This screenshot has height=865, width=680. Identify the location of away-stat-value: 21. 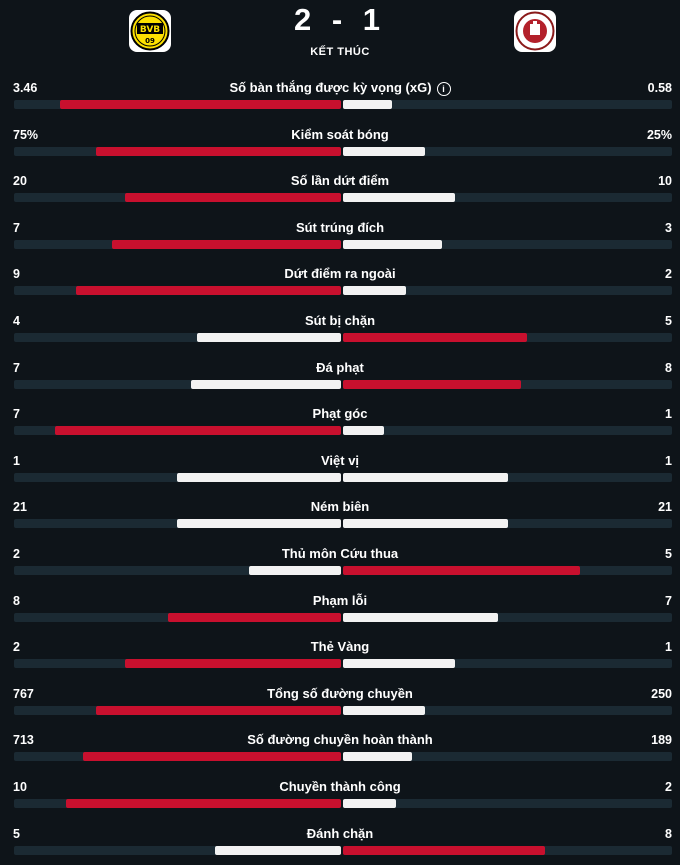
(665, 507).